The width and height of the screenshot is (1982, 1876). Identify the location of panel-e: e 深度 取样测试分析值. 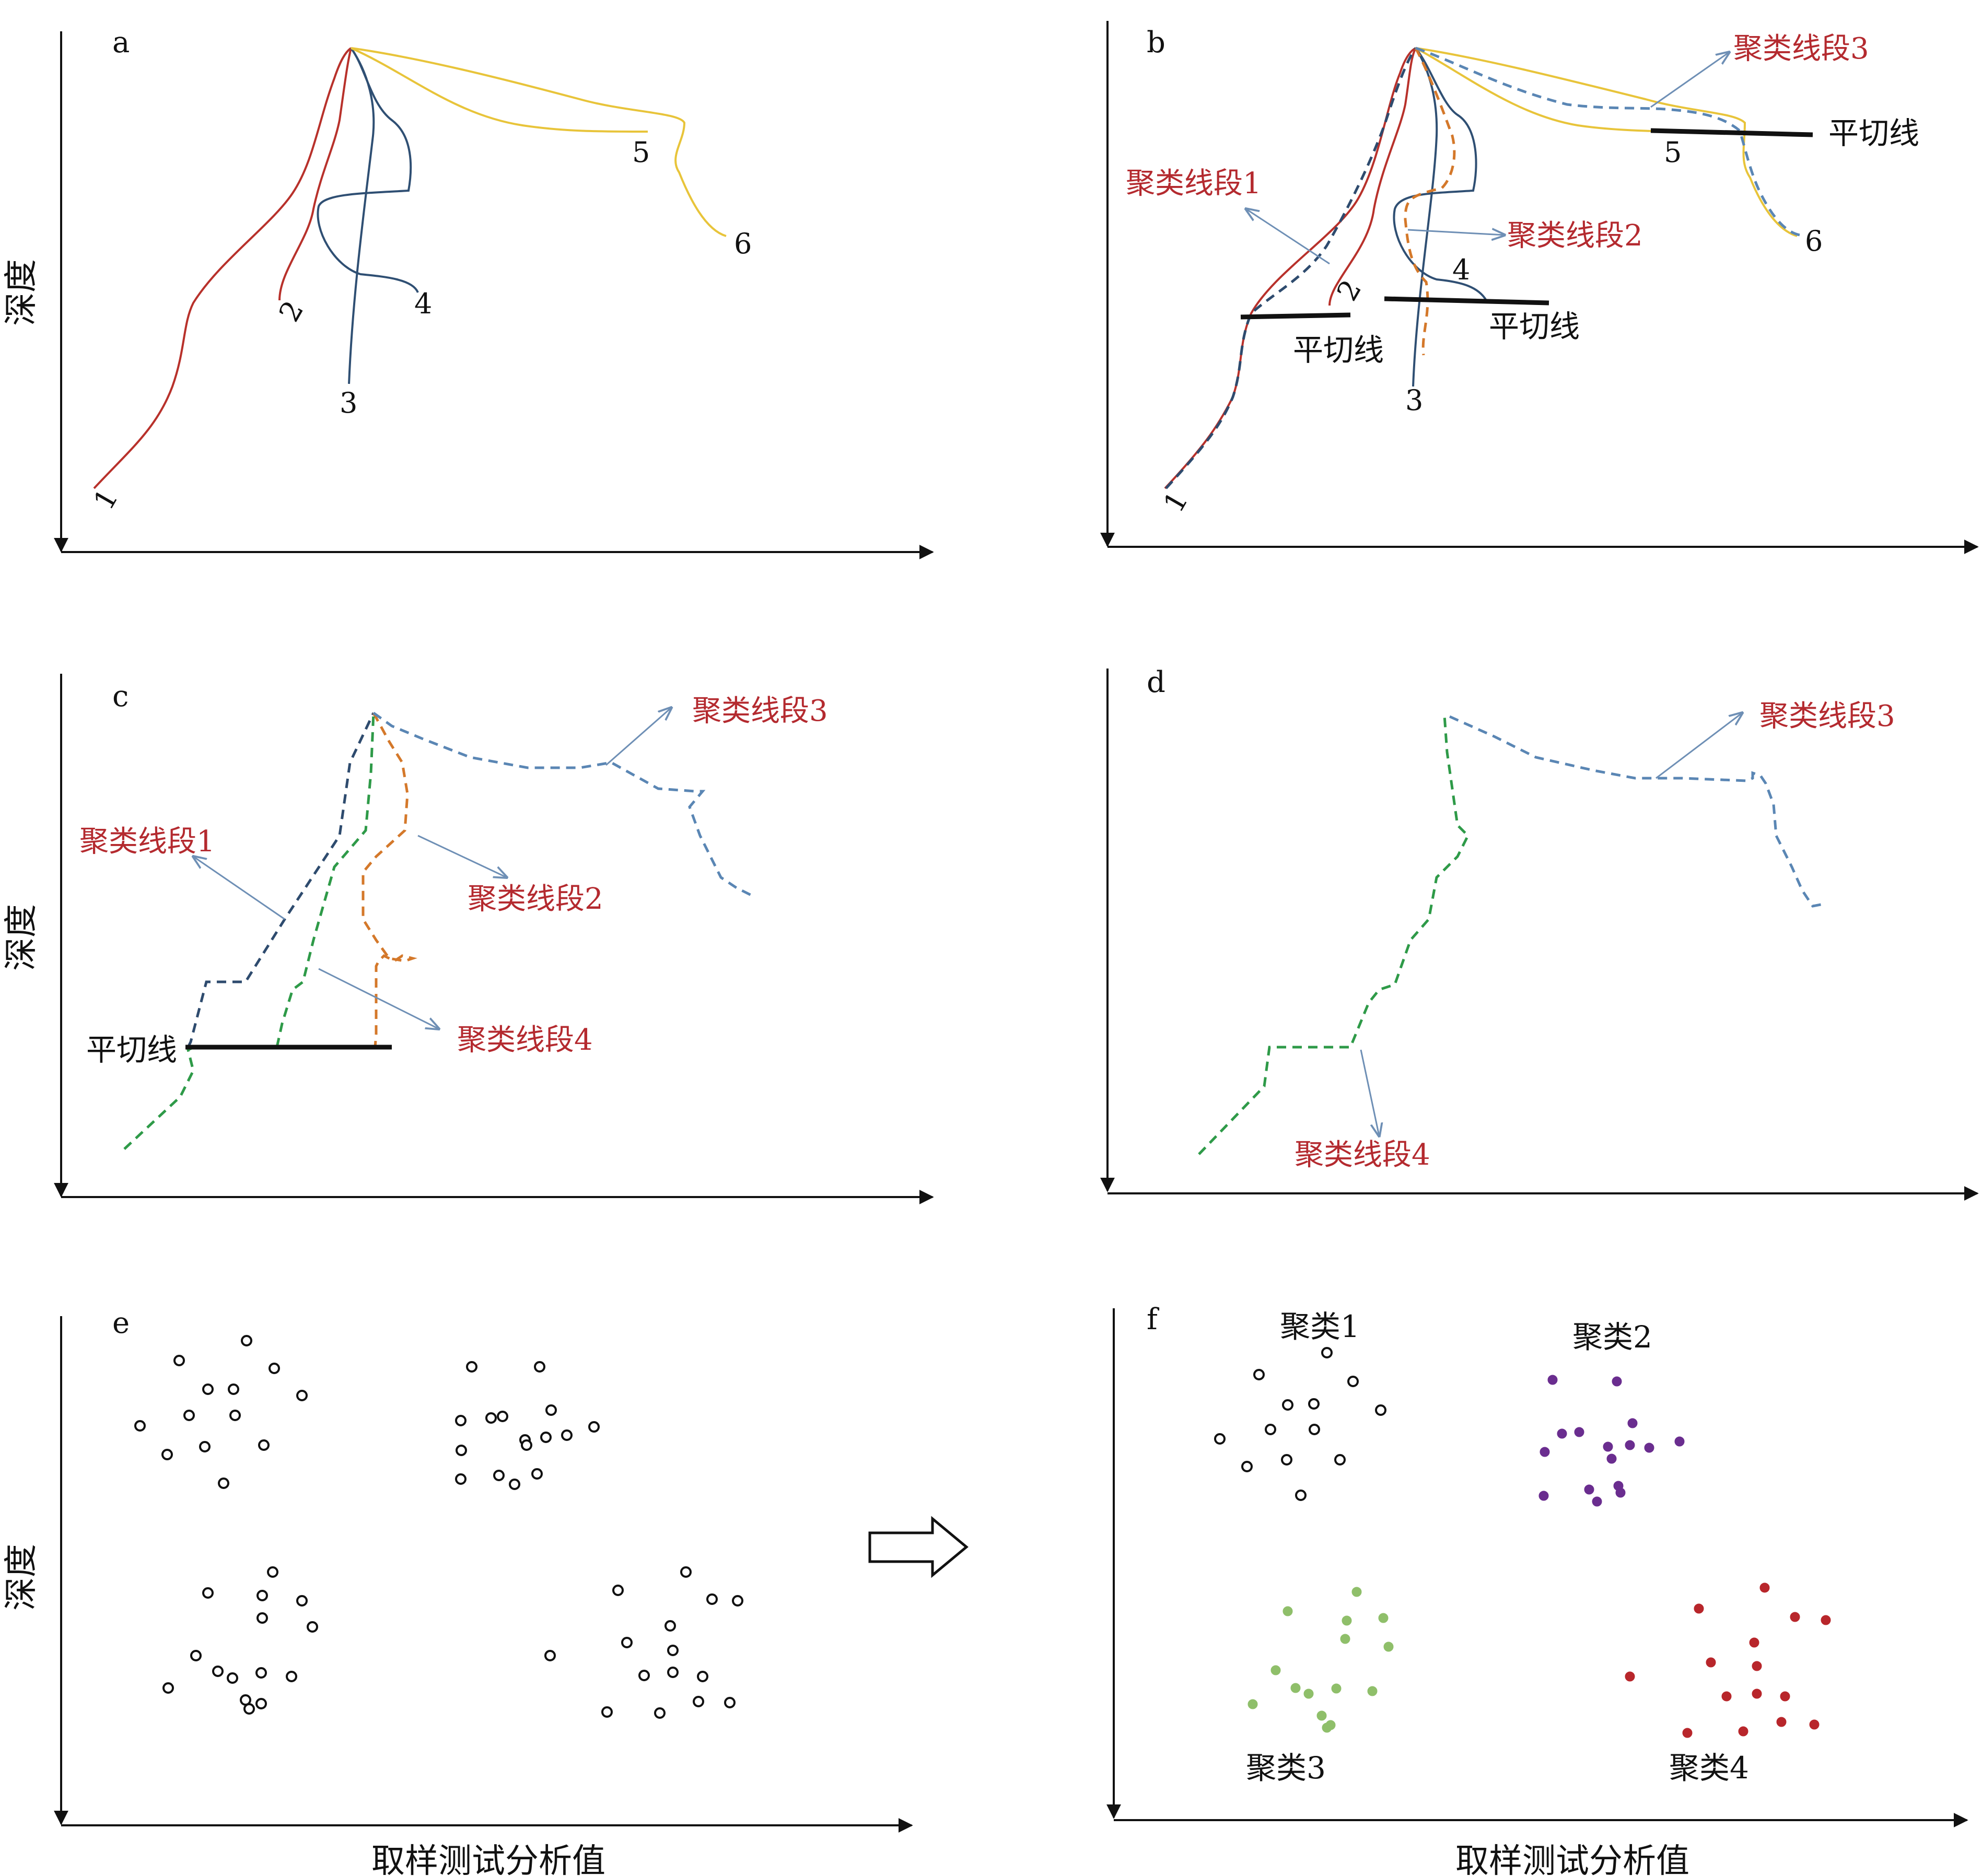
(457, 1591).